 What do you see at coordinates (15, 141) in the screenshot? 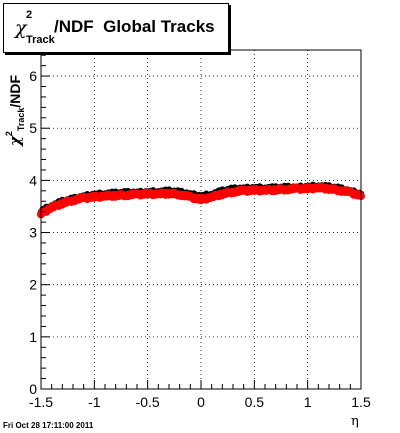
I see `y-axis-chi-symbol: χ` at bounding box center [15, 141].